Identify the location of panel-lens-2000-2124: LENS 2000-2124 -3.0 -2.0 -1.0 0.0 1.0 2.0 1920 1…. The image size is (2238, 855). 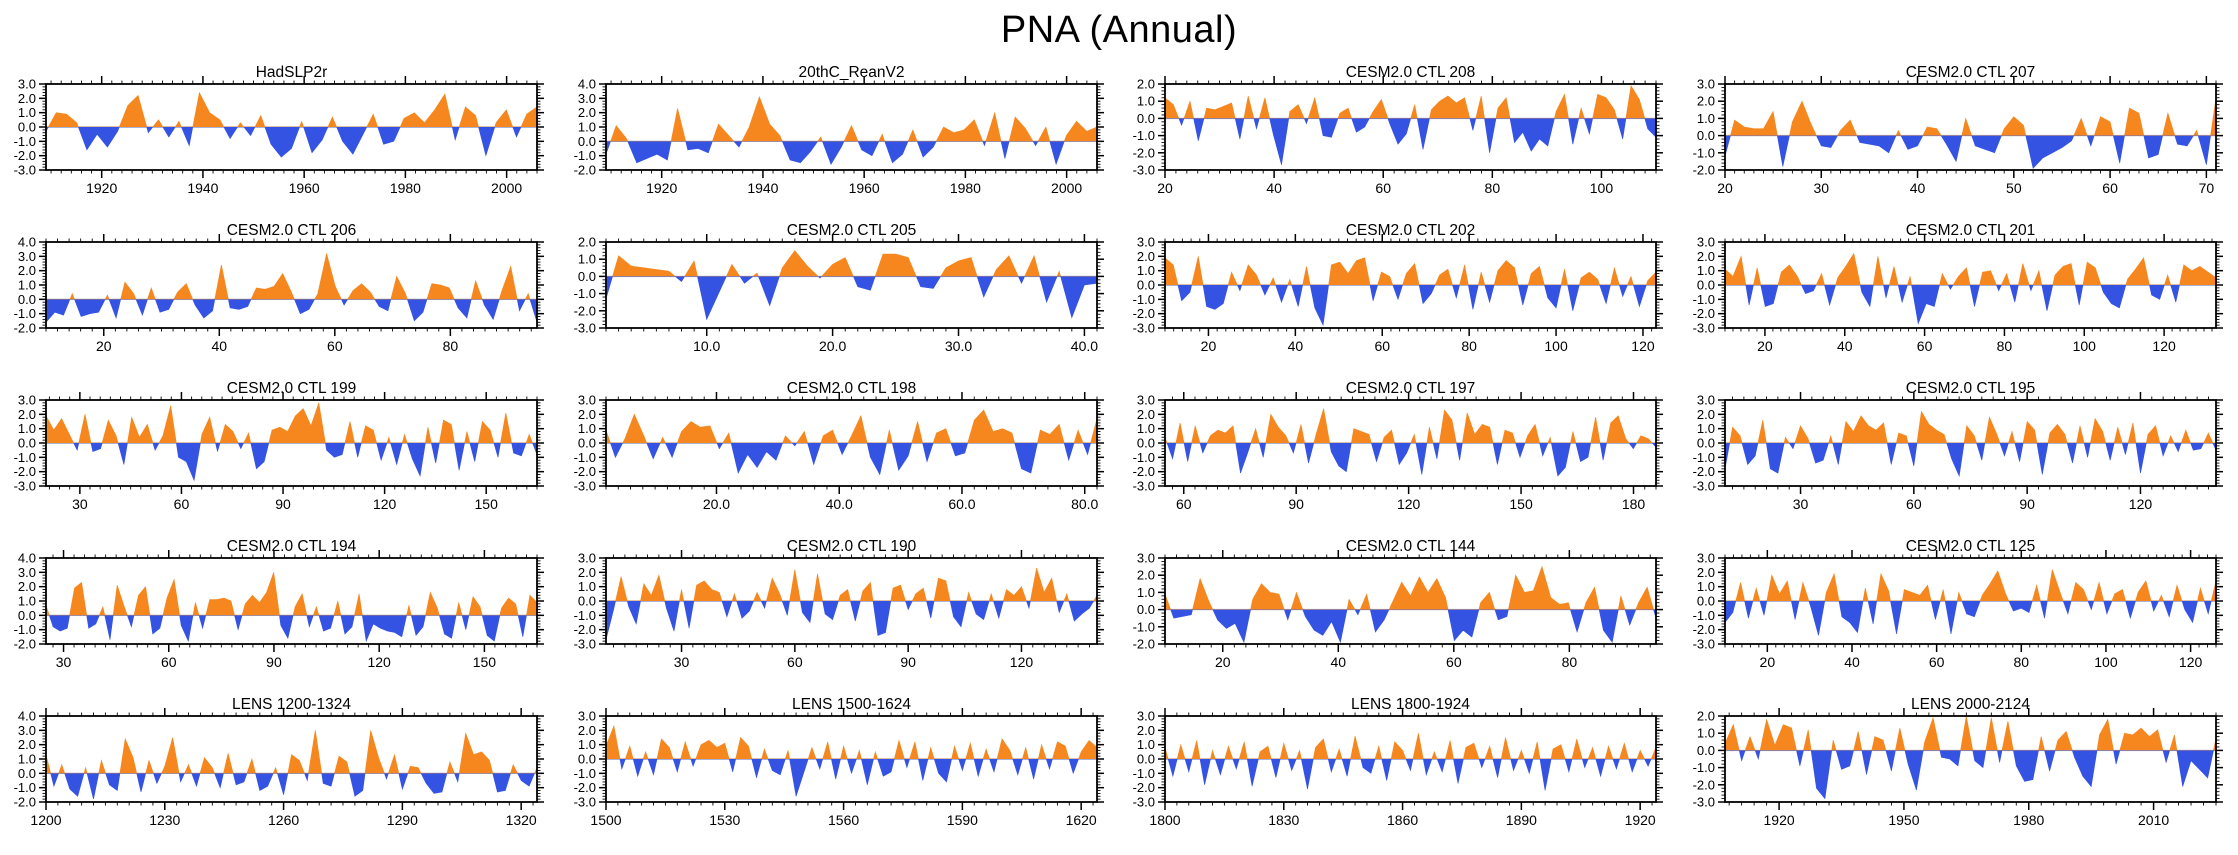
(1957, 762).